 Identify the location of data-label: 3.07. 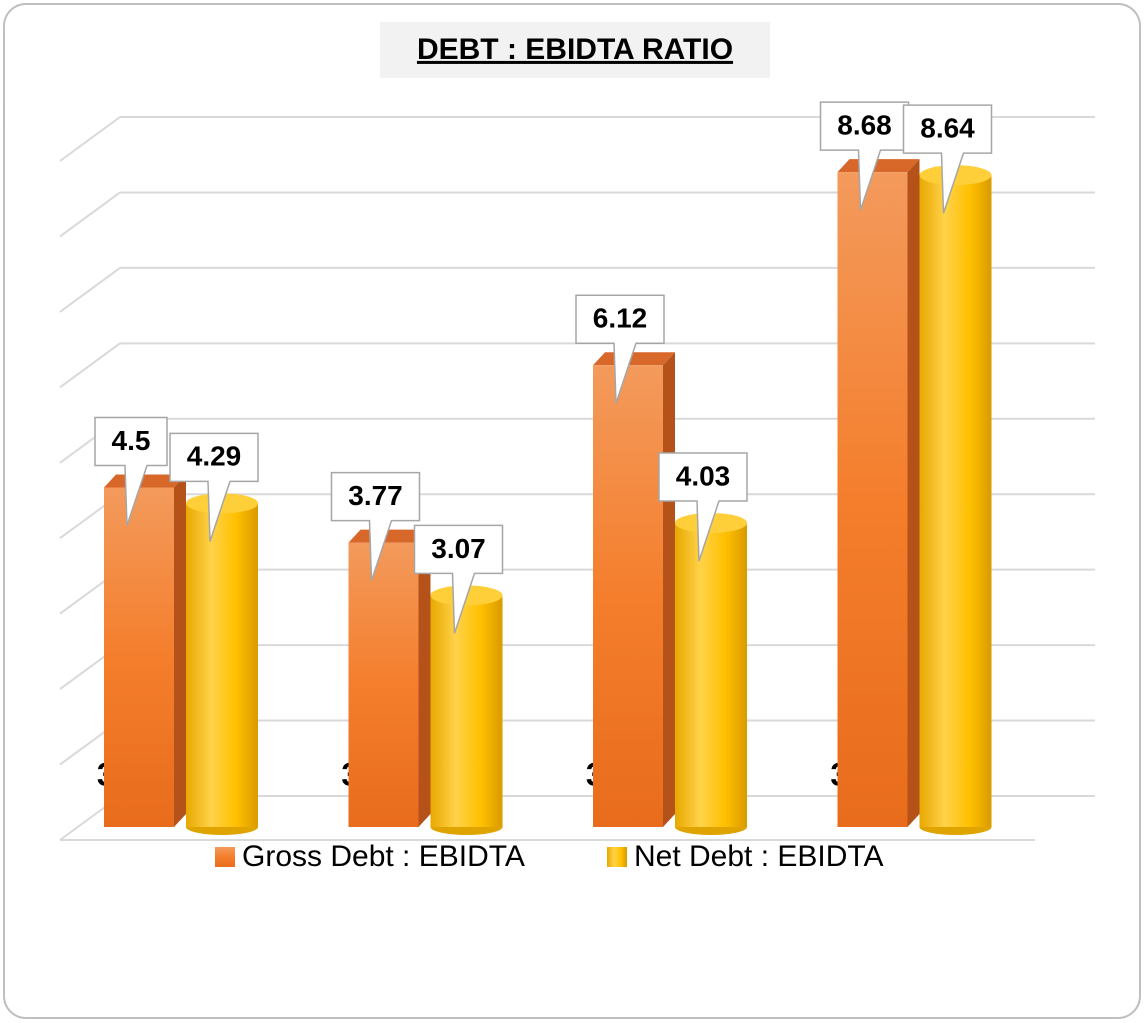
(458, 548).